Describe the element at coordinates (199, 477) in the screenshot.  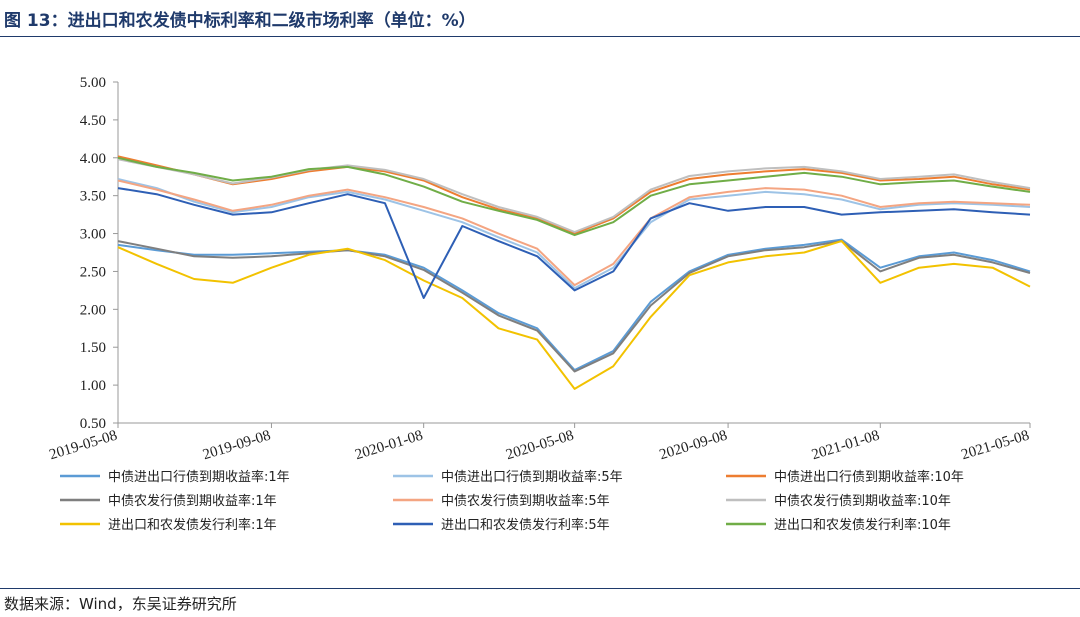
I see `legend-label: 中债进出口行债到期收益率:1年` at that location.